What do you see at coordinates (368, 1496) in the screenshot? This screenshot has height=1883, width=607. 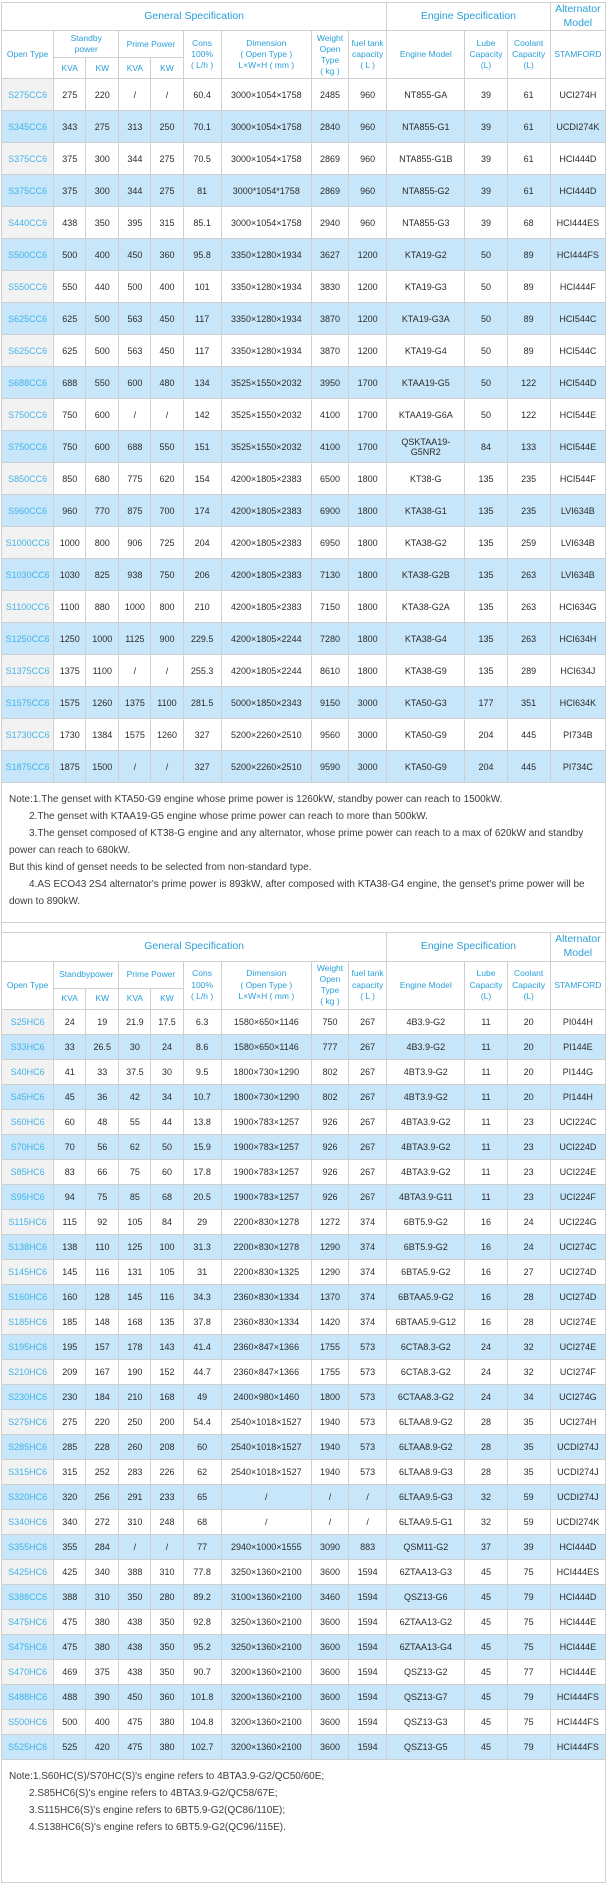 I see `spec-cell: /` at bounding box center [368, 1496].